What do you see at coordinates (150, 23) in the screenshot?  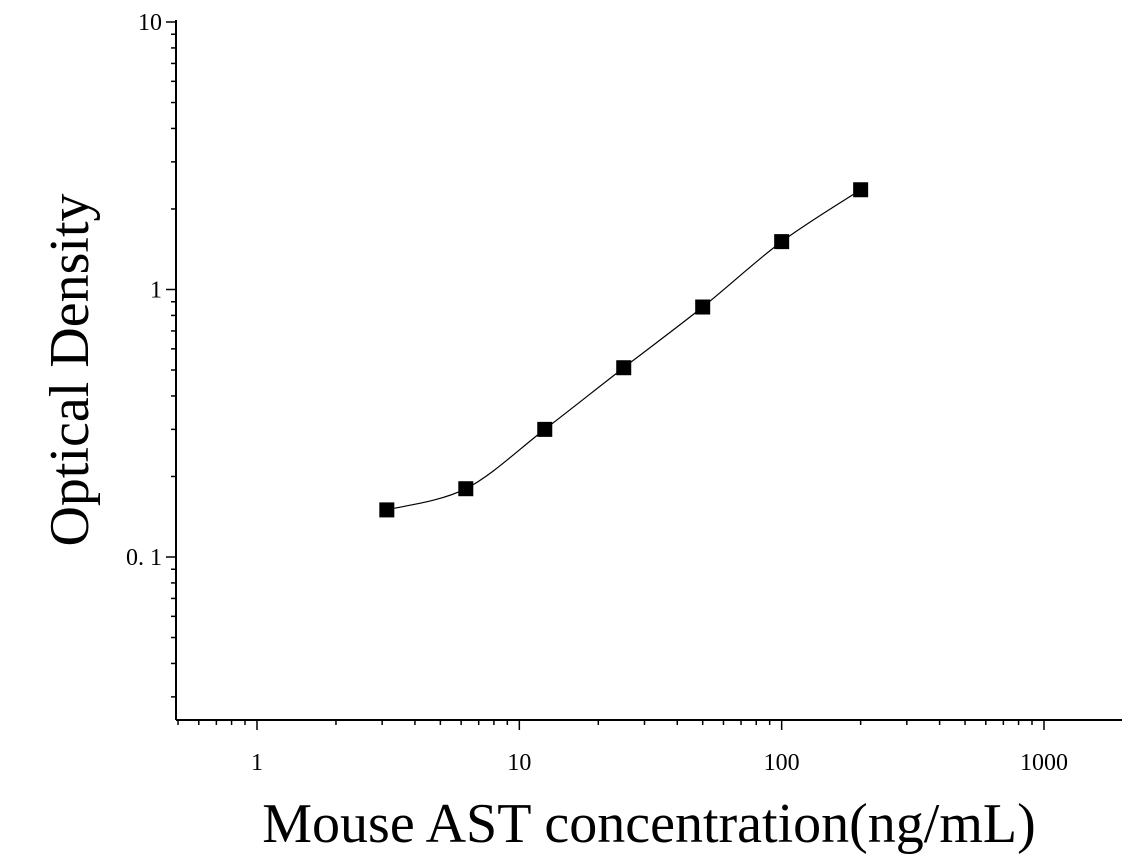 I see `y-tick-label: 10` at bounding box center [150, 23].